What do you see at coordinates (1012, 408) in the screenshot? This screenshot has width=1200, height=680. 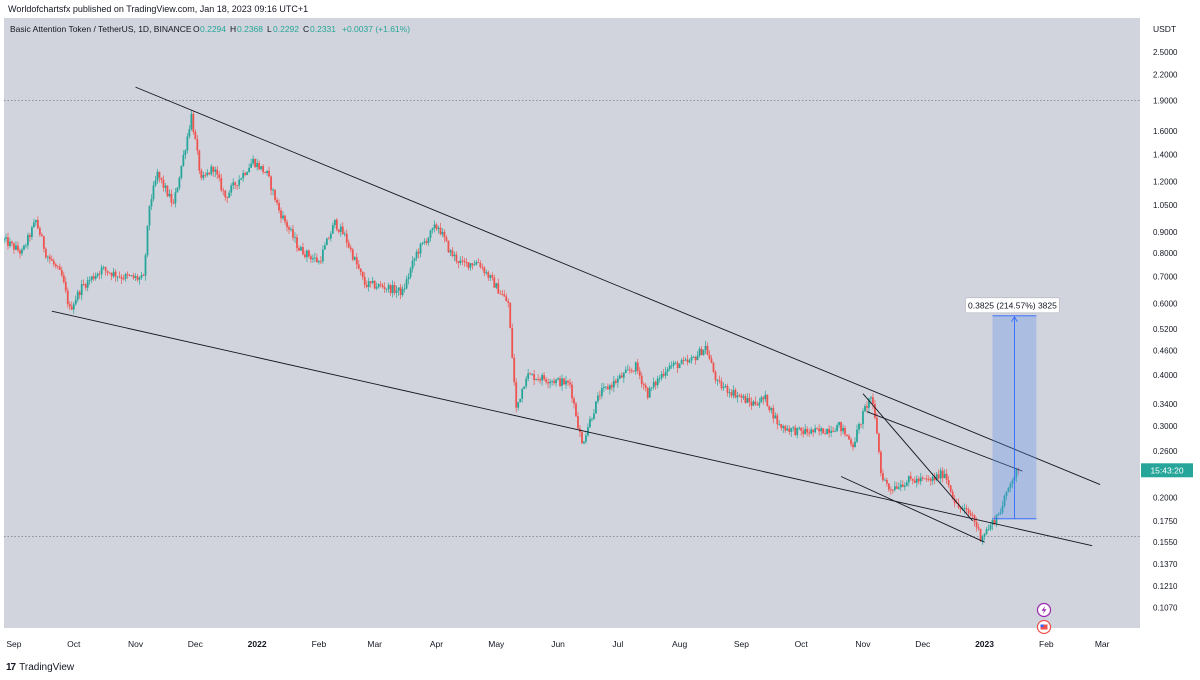 I see `measure-tool: 0.3825 (214.57%) 3825` at bounding box center [1012, 408].